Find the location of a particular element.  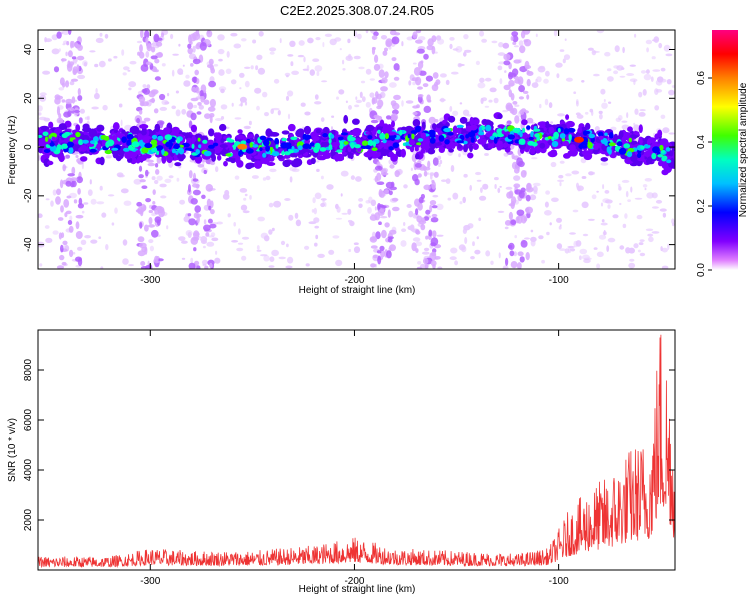

colorbar-tick-label: 0.6 is located at coordinates (701, 78).